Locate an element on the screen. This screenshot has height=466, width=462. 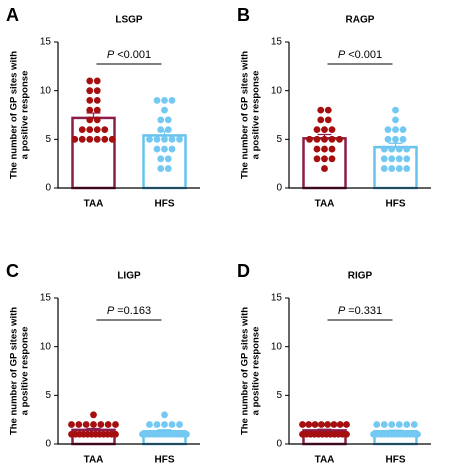
p-value: =0.163 is located at coordinates (134, 311).